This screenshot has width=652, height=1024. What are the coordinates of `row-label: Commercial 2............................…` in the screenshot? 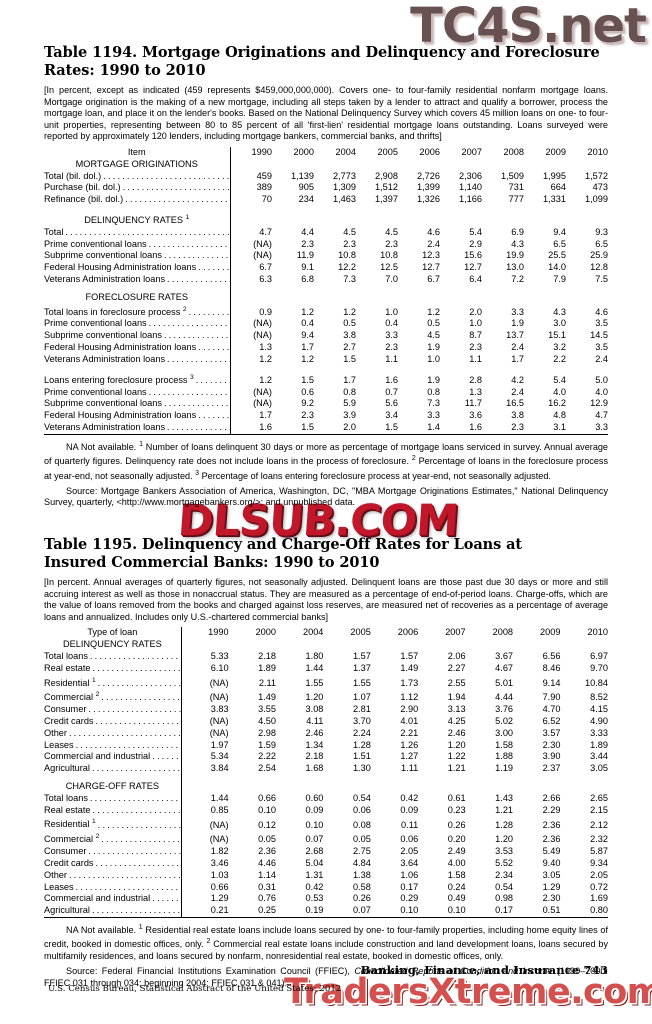 It's located at (113, 697).